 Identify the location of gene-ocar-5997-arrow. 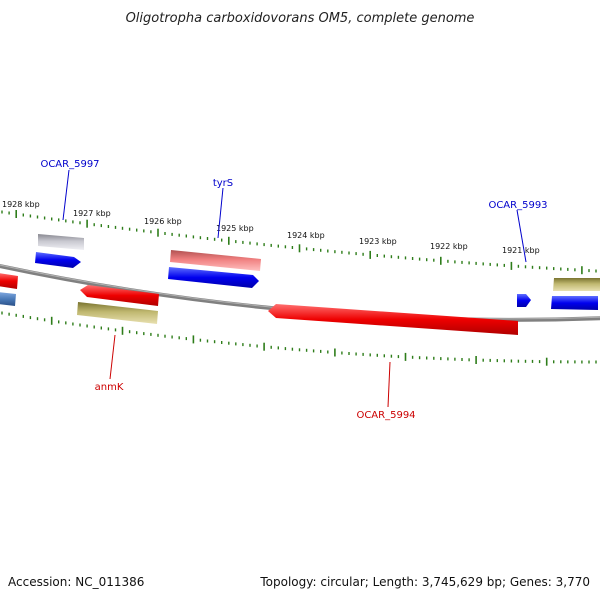
(58, 260).